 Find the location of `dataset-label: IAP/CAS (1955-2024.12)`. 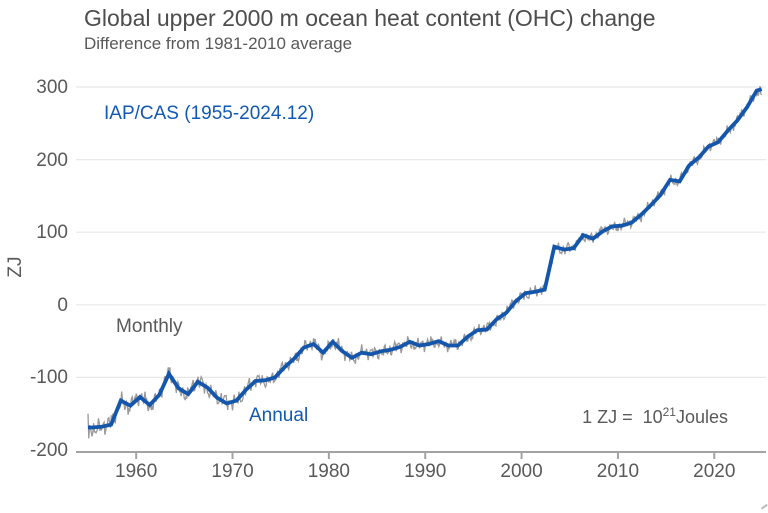

dataset-label: IAP/CAS (1955-2024.12) is located at coordinates (209, 113).